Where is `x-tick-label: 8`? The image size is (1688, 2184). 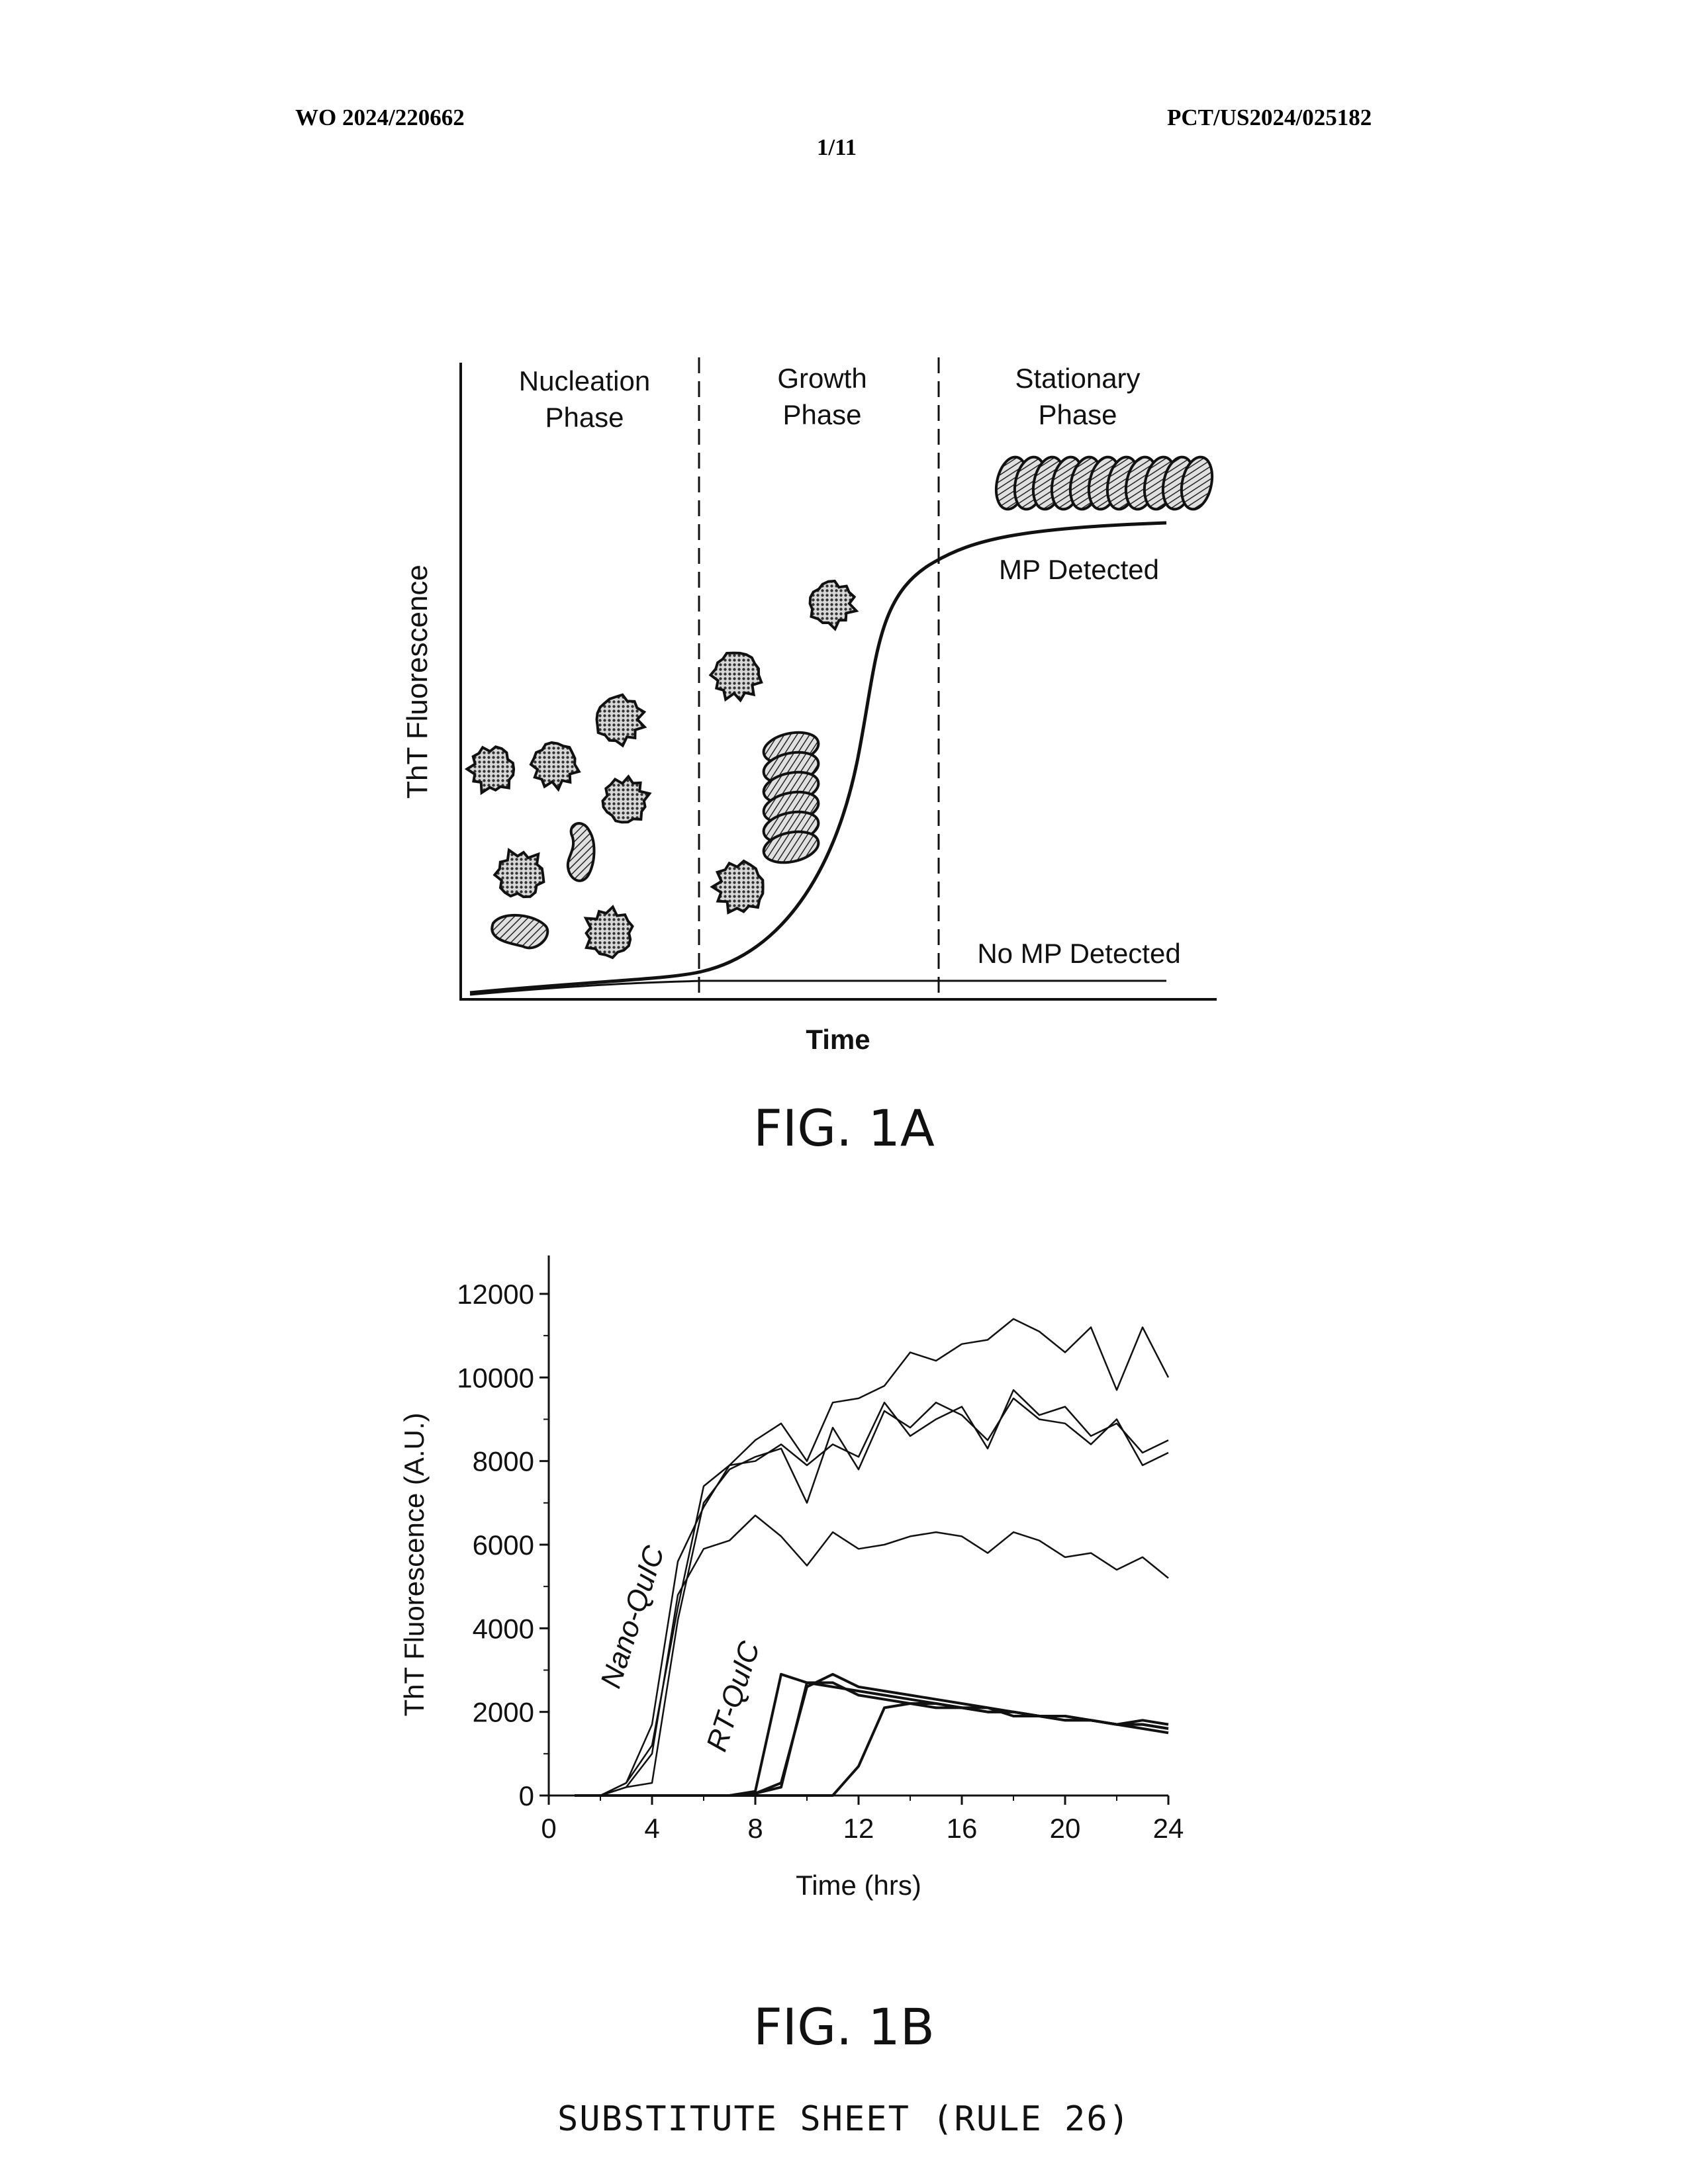 x-tick-label: 8 is located at coordinates (755, 1829).